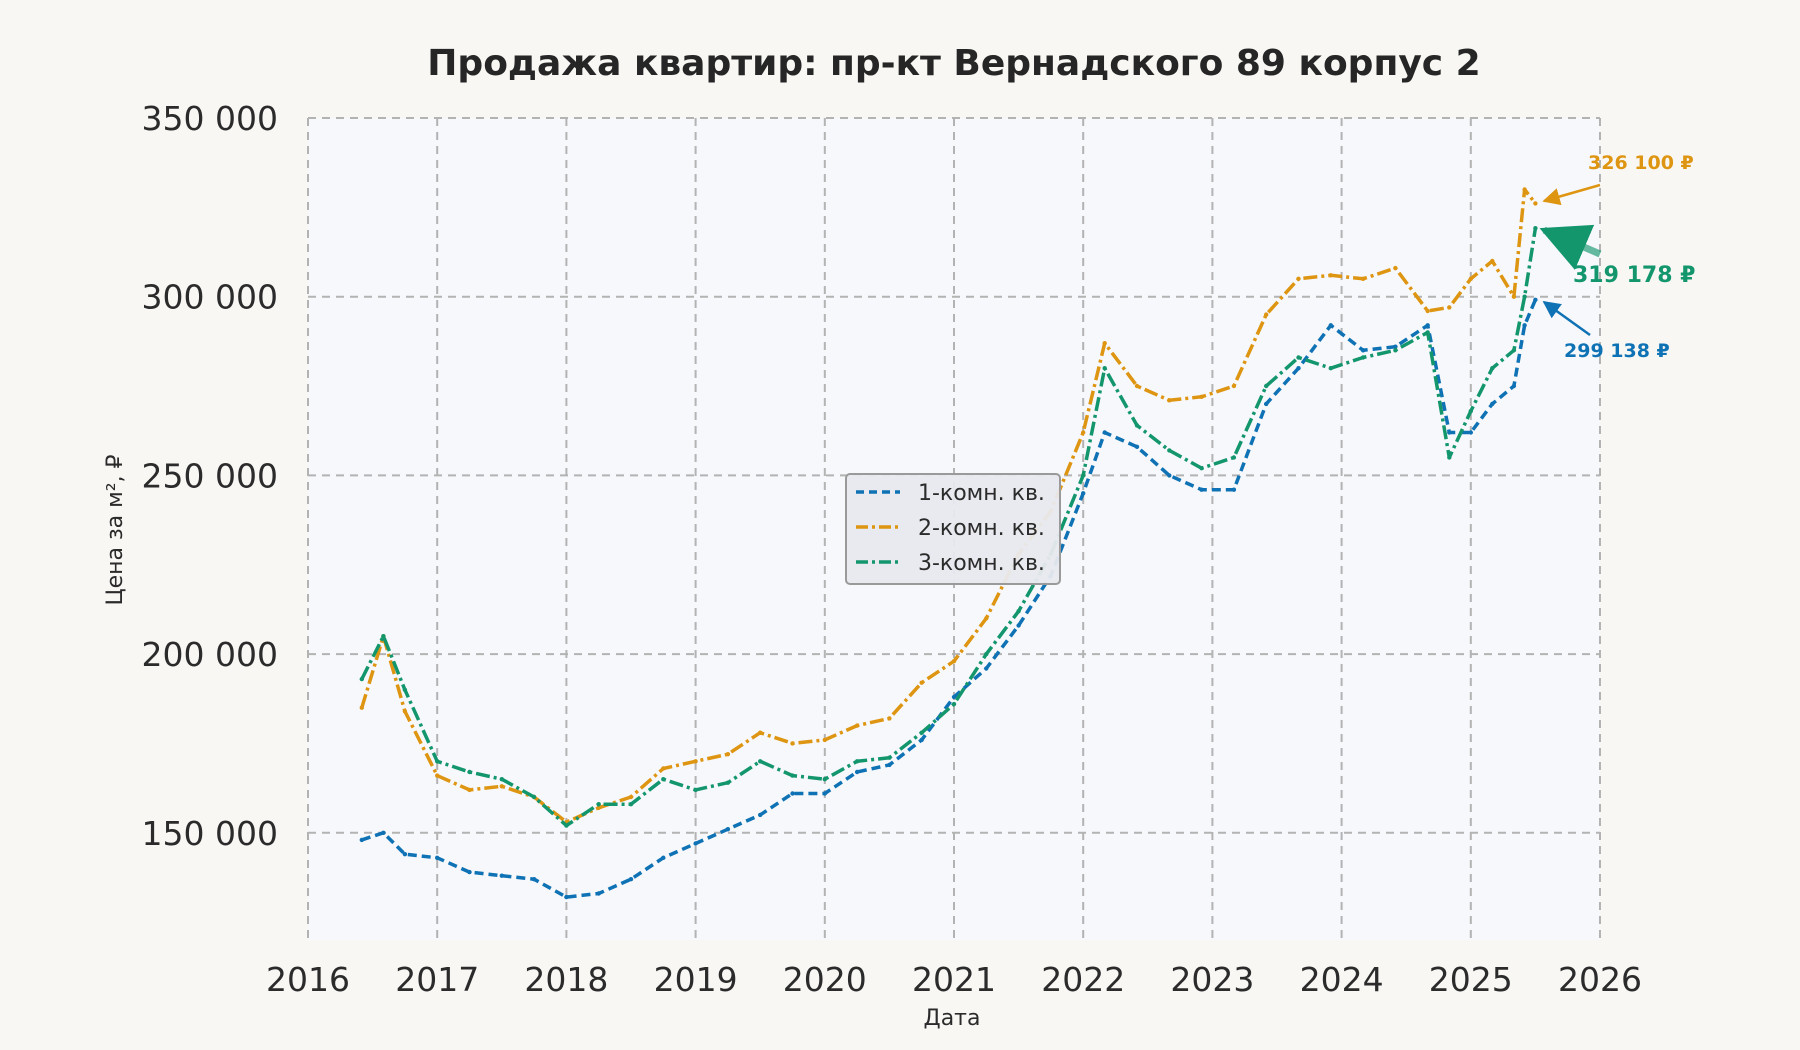 The image size is (1800, 1050). What do you see at coordinates (210, 833) in the screenshot?
I see `y-tick-label: 150 000` at bounding box center [210, 833].